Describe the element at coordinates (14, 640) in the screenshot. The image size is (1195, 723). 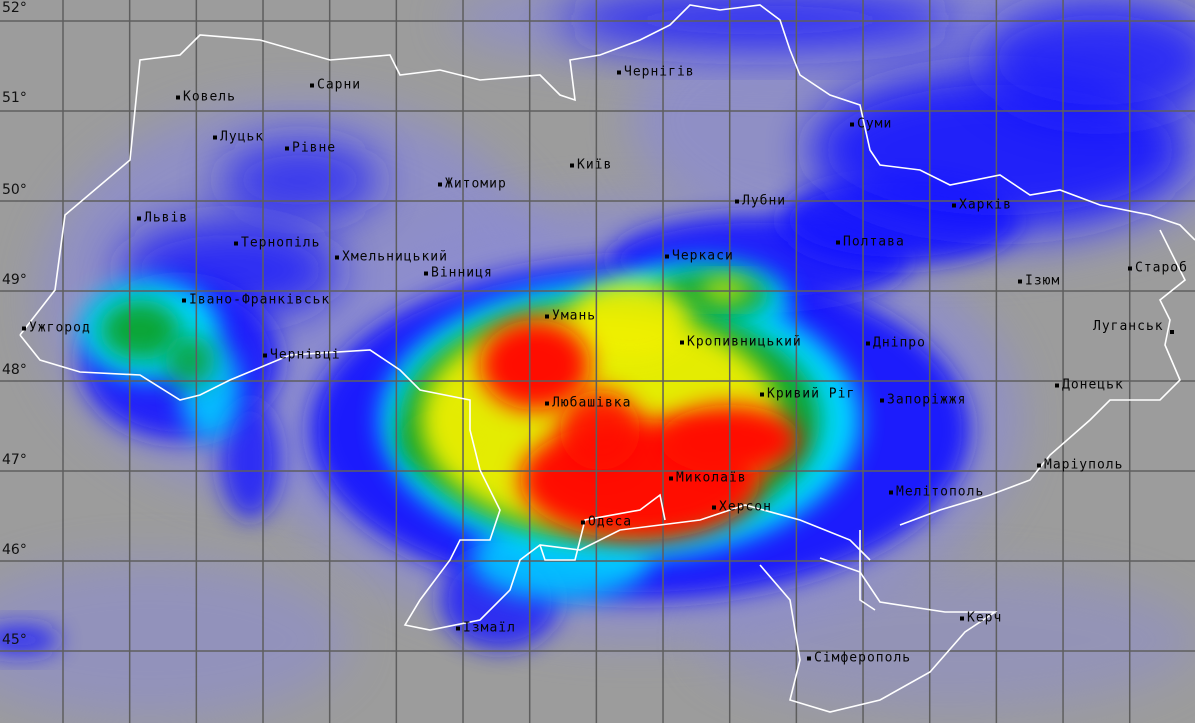
I see `latitude-label: 45°` at that location.